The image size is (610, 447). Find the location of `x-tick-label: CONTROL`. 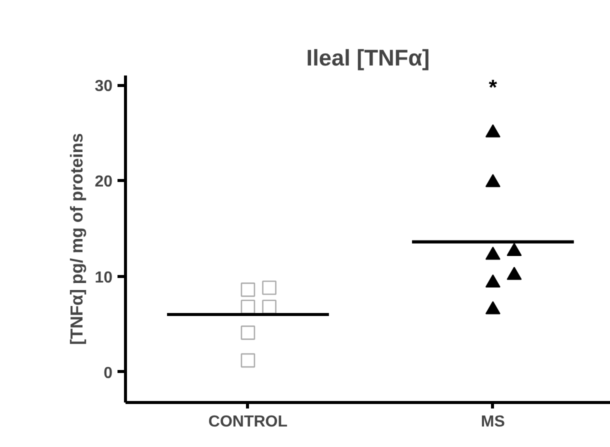

x-tick-label: CONTROL is located at coordinates (248, 422).